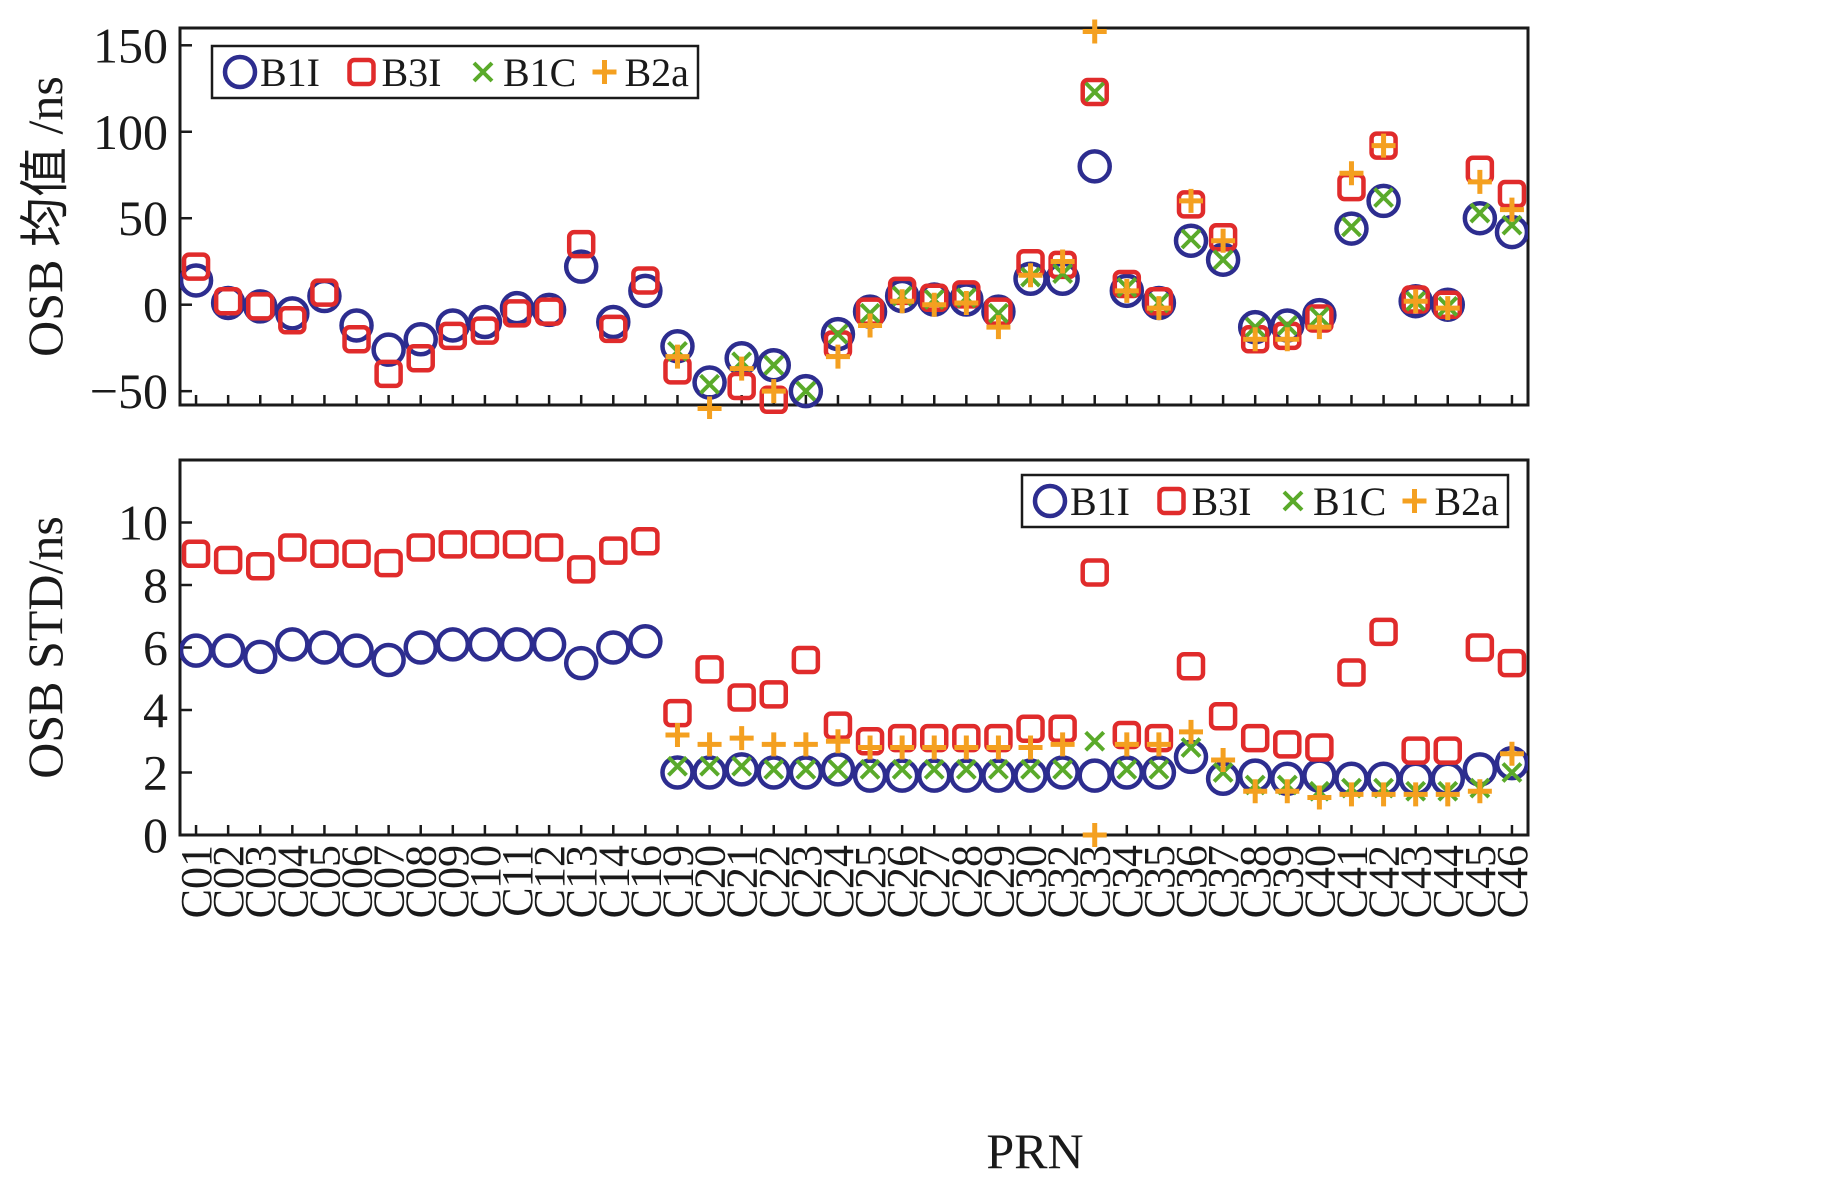 The height and width of the screenshot is (1181, 1843). What do you see at coordinates (1351, 173) in the screenshot?
I see `point-b2a-c41` at bounding box center [1351, 173].